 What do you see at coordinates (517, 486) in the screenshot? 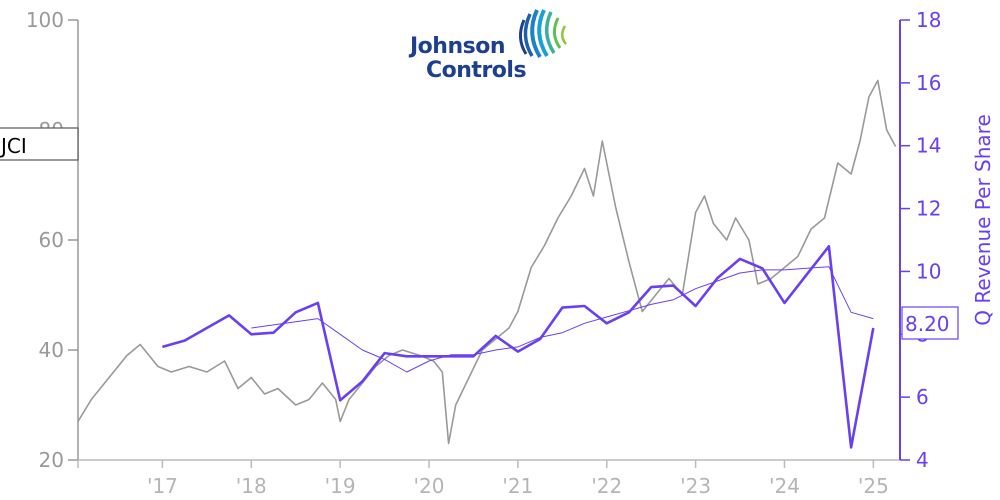
I see `x-tick-label: '21` at bounding box center [517, 486].